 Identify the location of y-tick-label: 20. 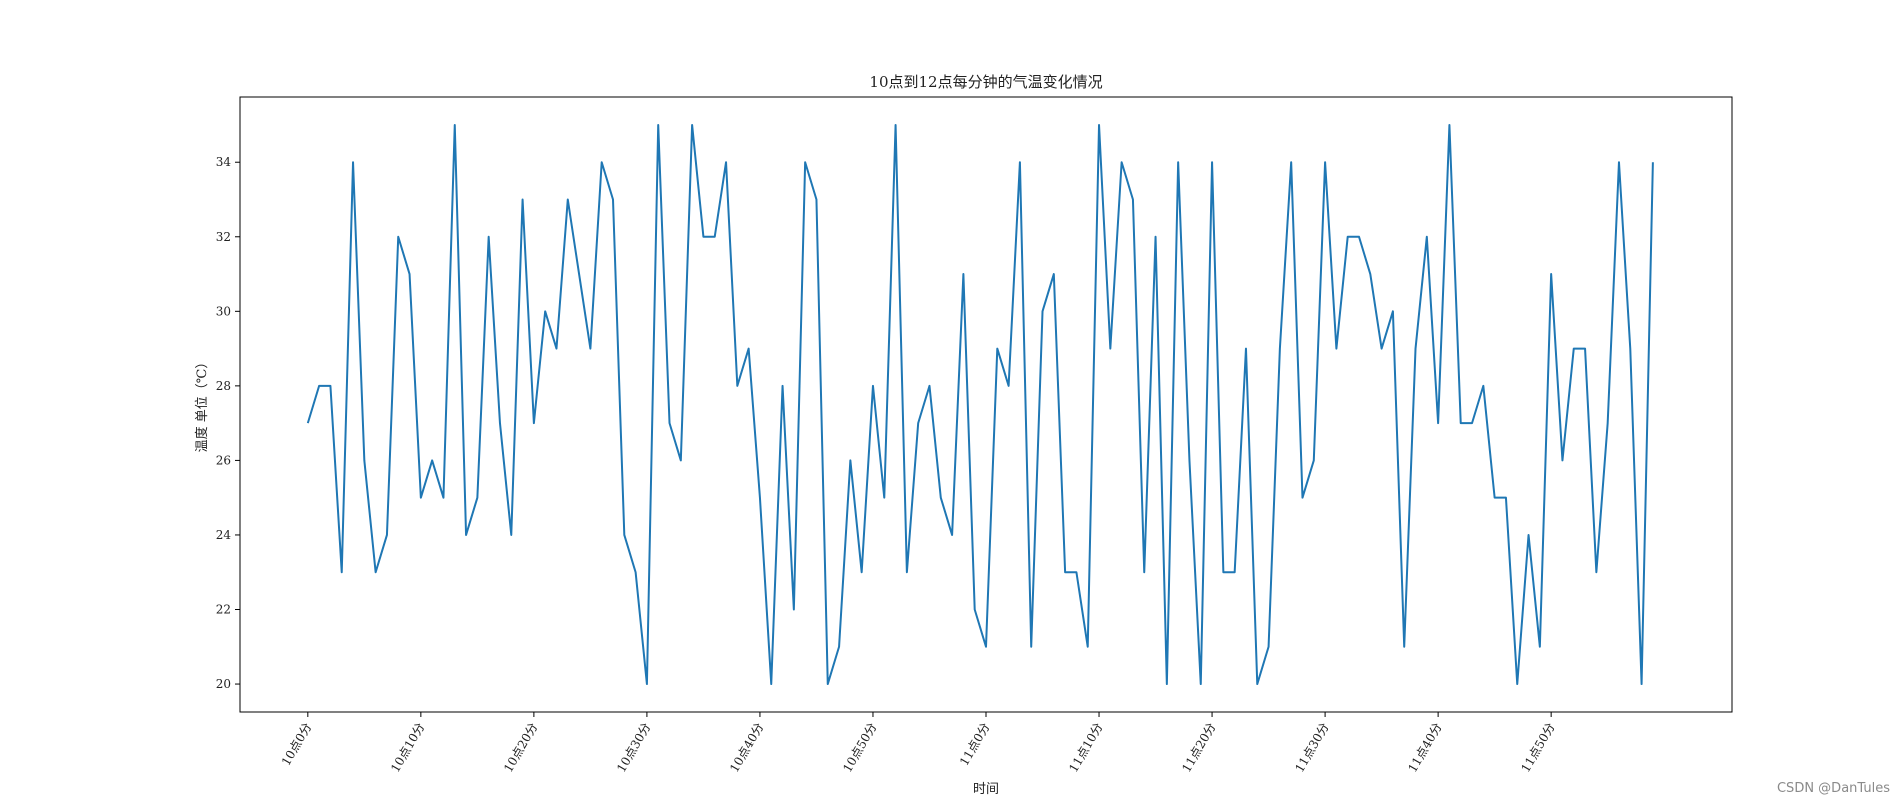
(223, 684).